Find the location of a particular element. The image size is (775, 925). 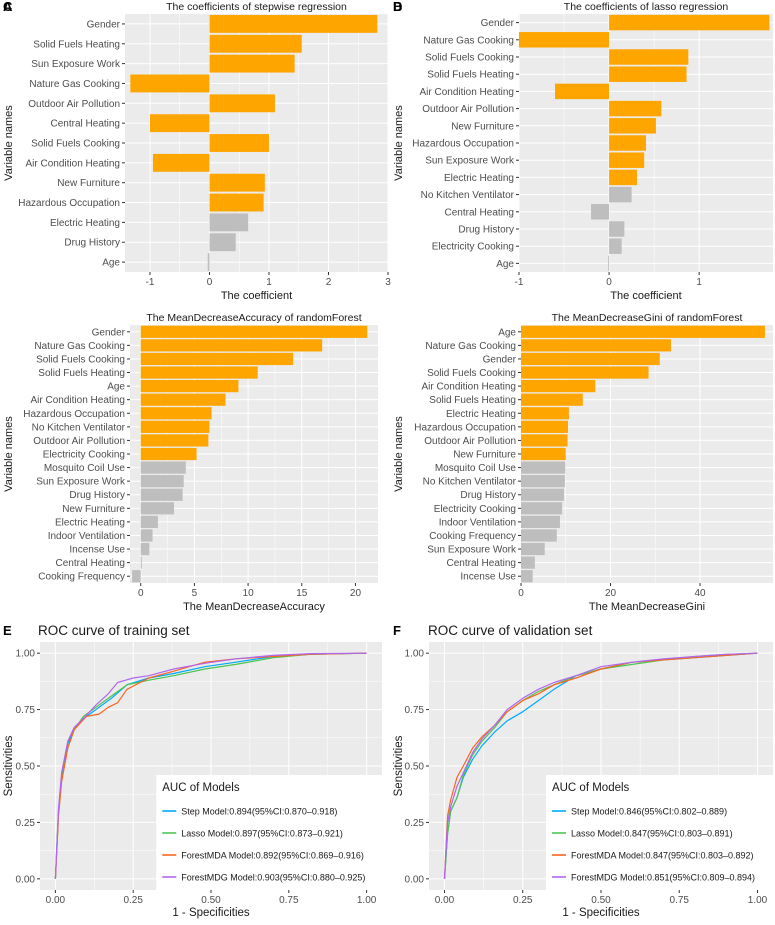

panel-label: F is located at coordinates (397, 630).